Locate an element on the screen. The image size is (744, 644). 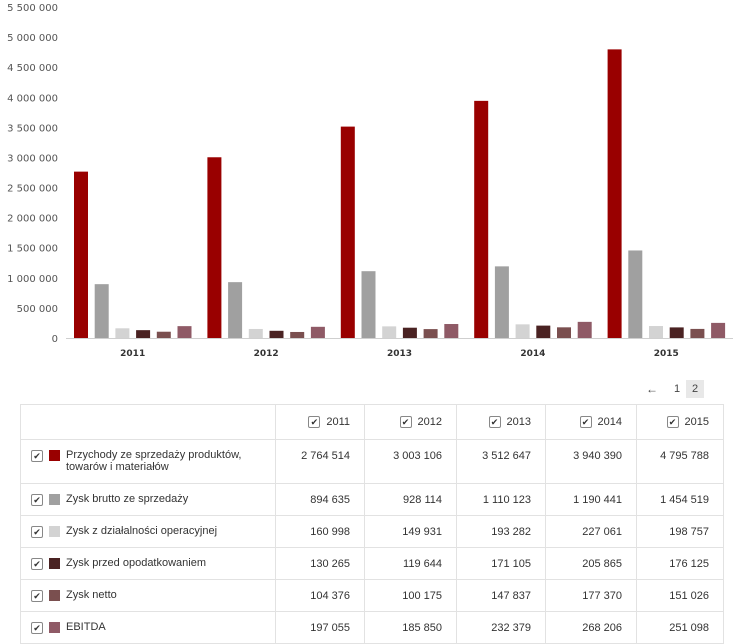
table-cell: 1 454 519 is located at coordinates (680, 499).